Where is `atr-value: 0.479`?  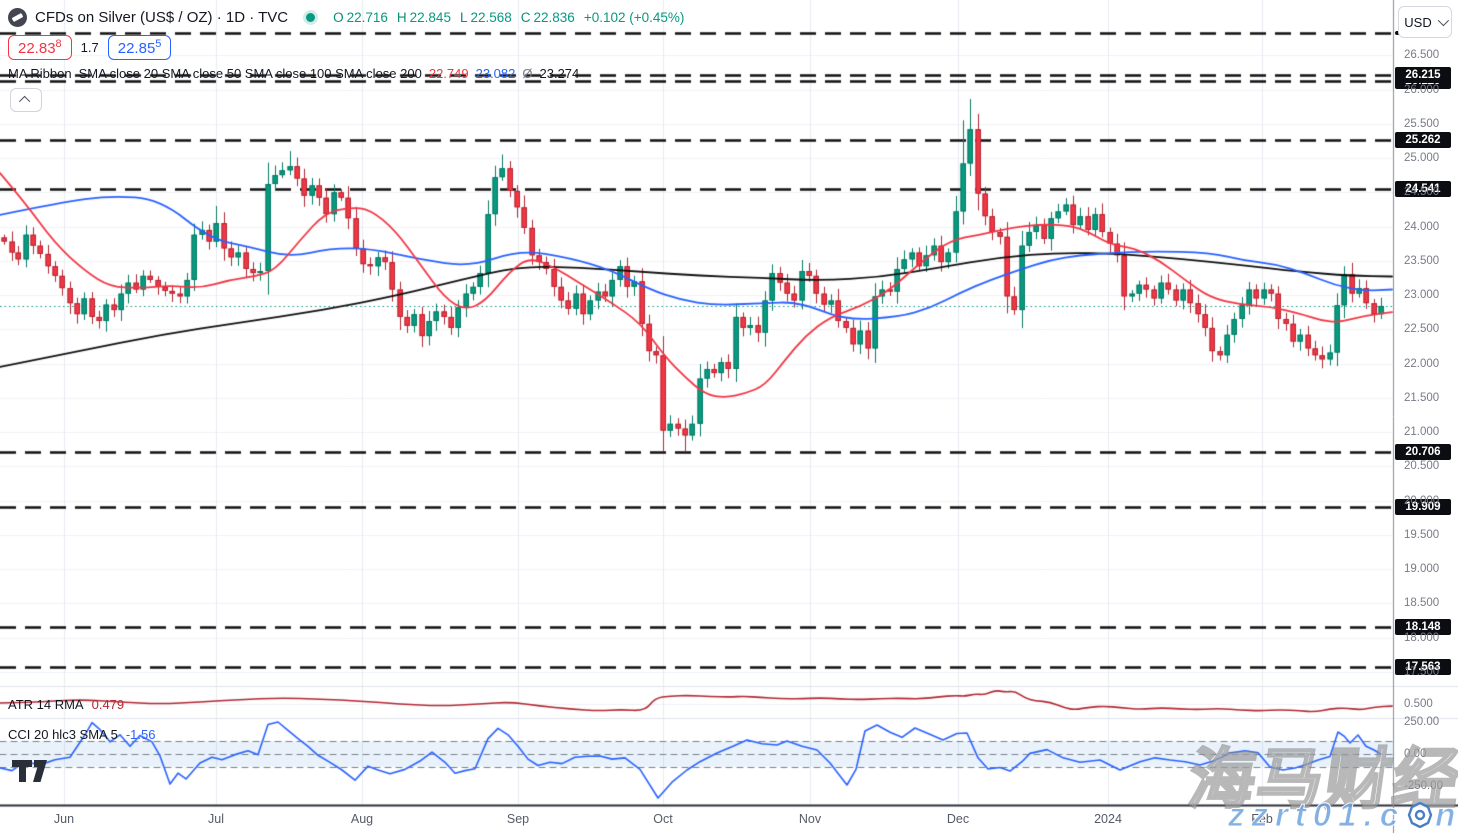
atr-value: 0.479 is located at coordinates (108, 704).